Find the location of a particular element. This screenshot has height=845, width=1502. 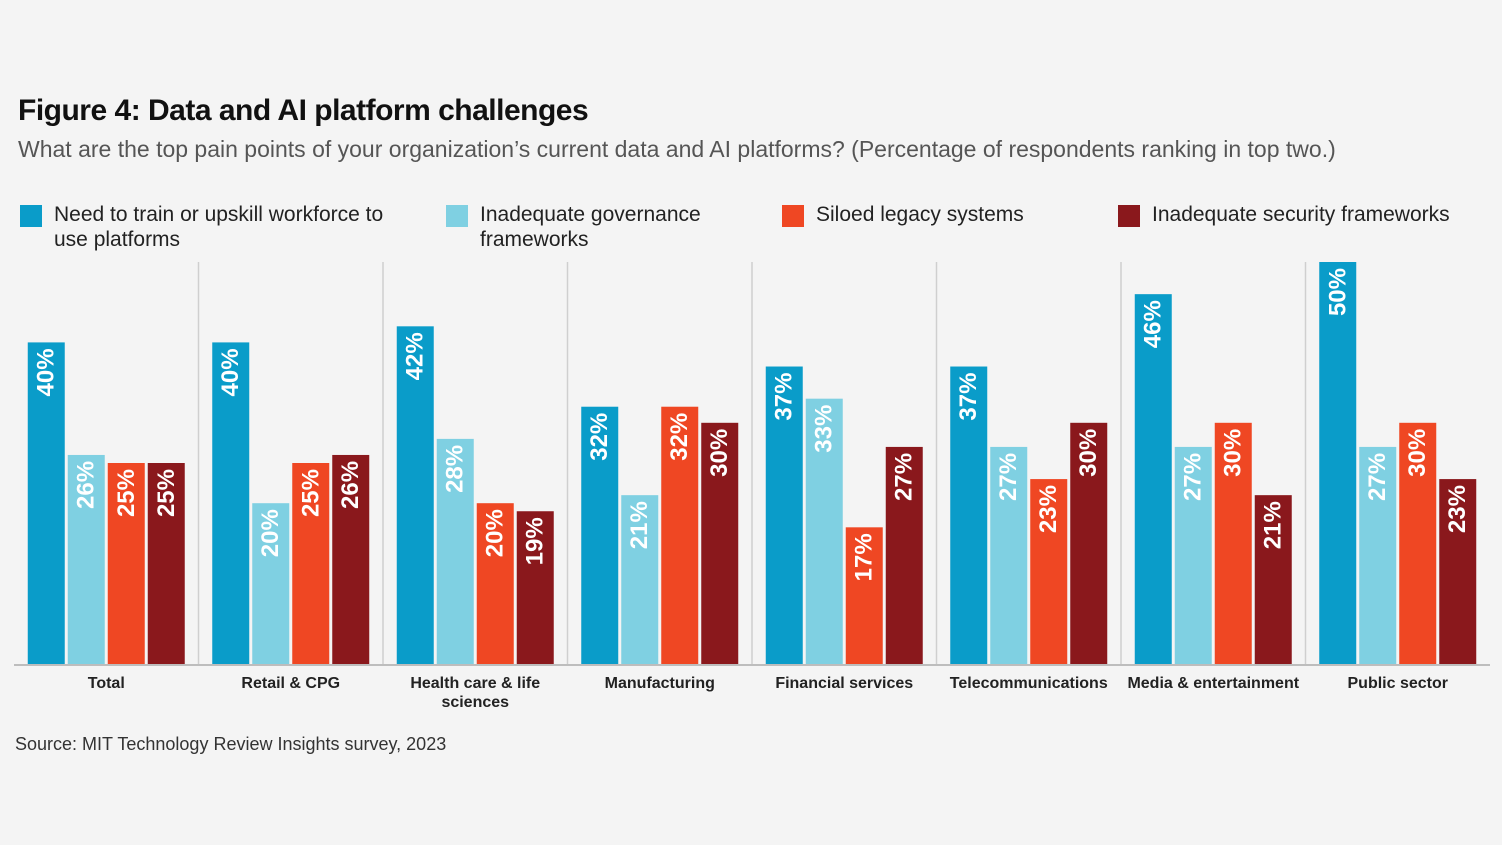

legend-label: Siloed legacy systems is located at coordinates (920, 214).